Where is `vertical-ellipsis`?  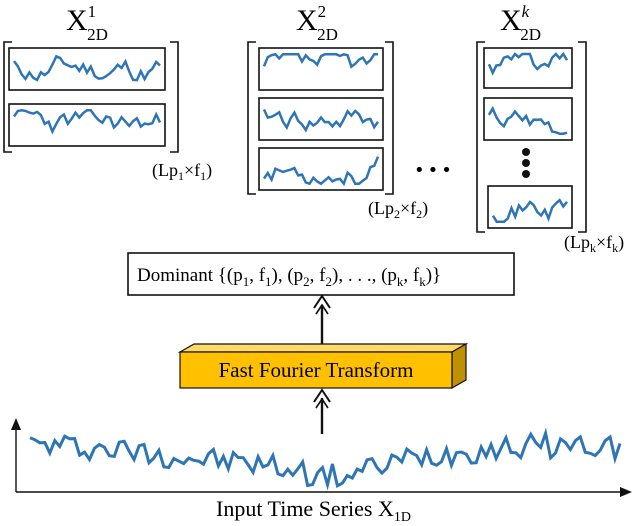 vertical-ellipsis is located at coordinates (526, 163).